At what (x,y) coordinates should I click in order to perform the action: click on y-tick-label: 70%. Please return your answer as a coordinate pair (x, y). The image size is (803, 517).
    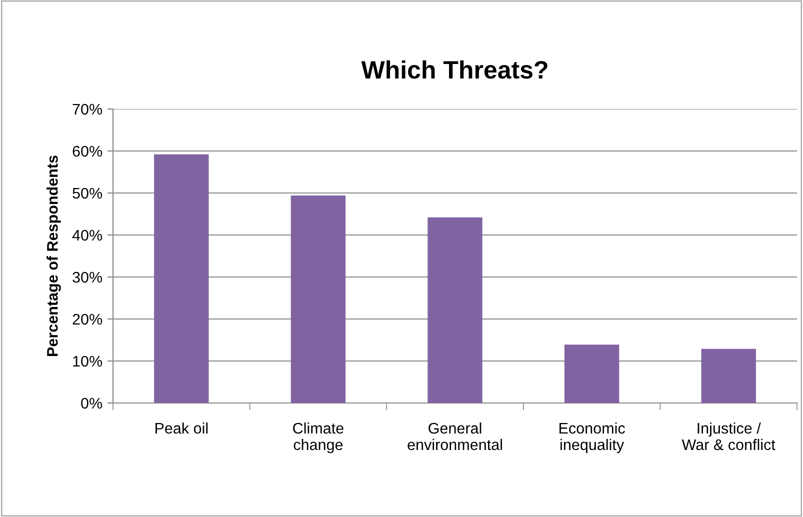
    Looking at the image, I should click on (87, 109).